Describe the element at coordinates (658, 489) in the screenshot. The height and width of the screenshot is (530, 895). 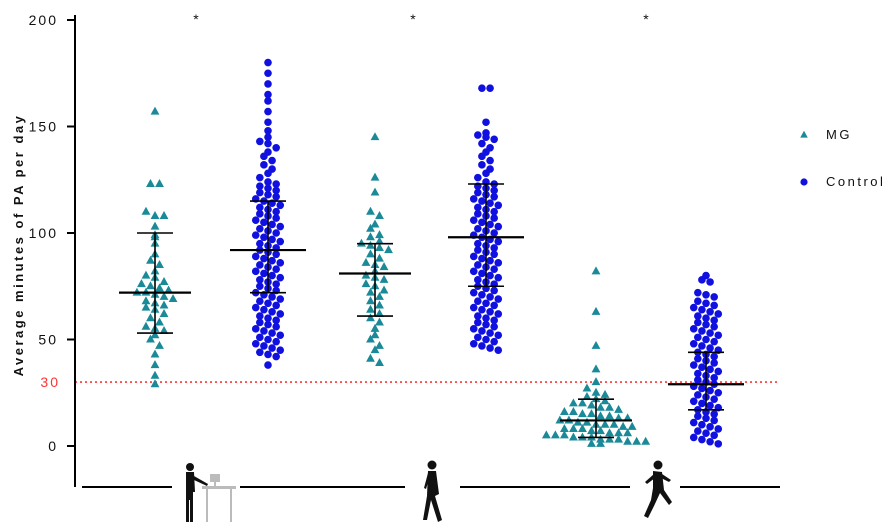
I see `running-icon` at that location.